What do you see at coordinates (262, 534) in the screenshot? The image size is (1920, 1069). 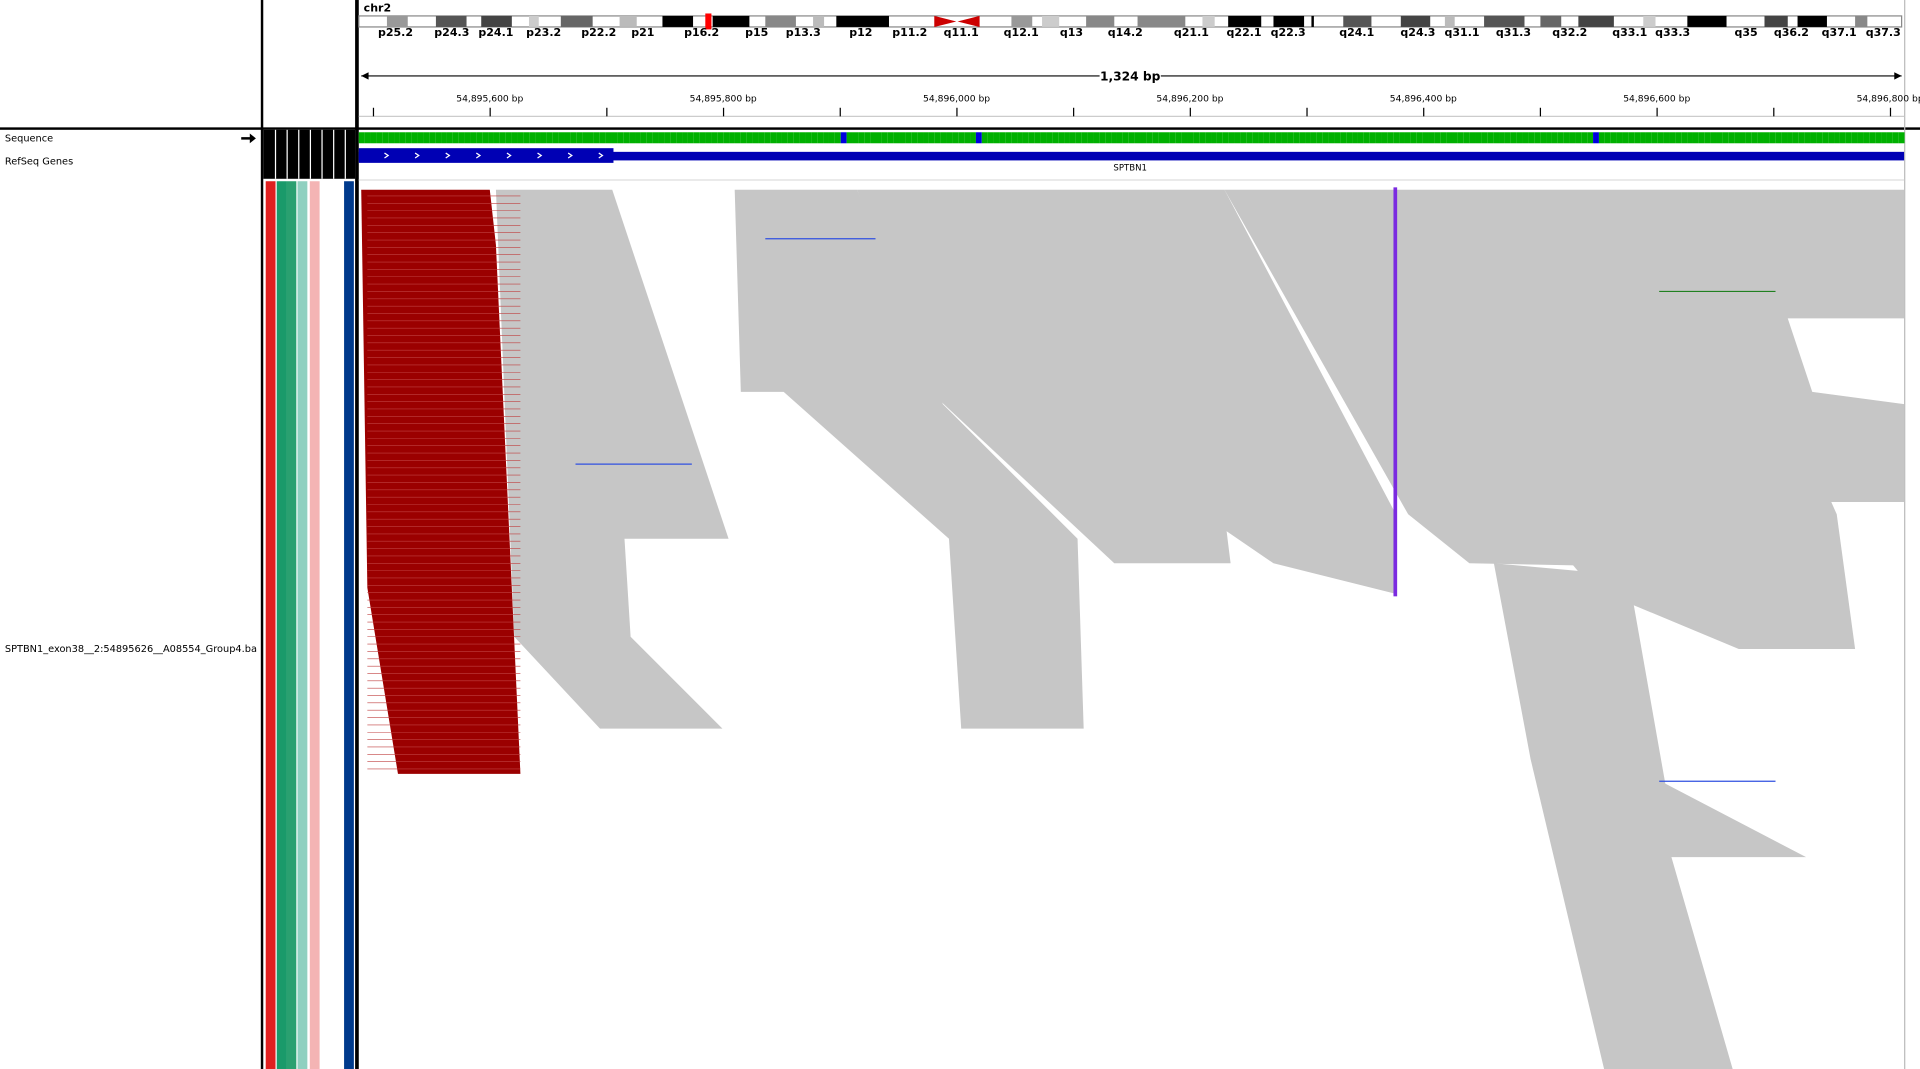 I see `panel-divider` at bounding box center [262, 534].